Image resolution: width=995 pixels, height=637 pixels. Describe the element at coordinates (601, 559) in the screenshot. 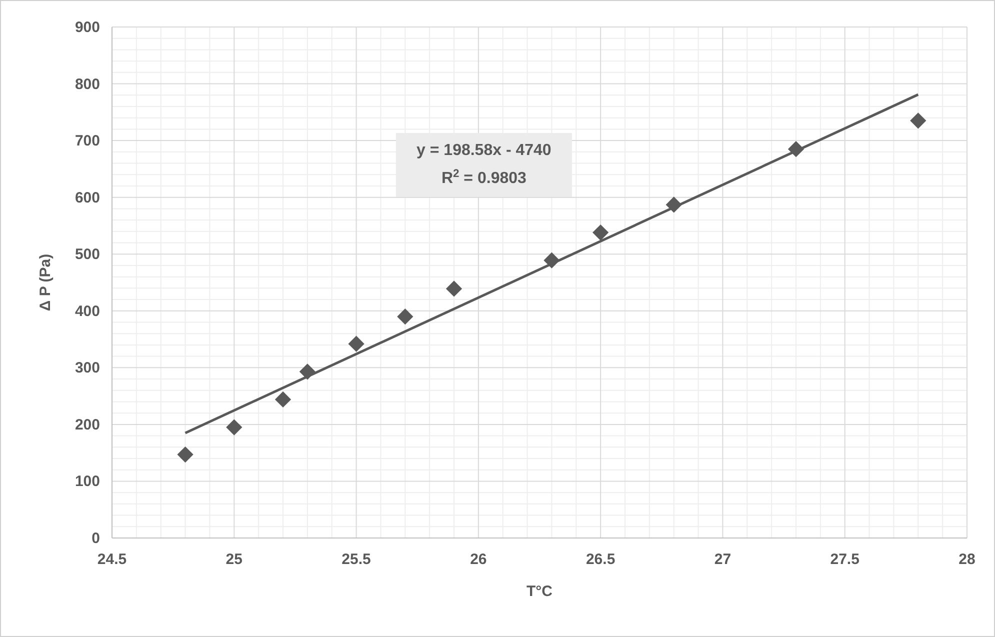

I see `x-tick-label: 26.5` at that location.